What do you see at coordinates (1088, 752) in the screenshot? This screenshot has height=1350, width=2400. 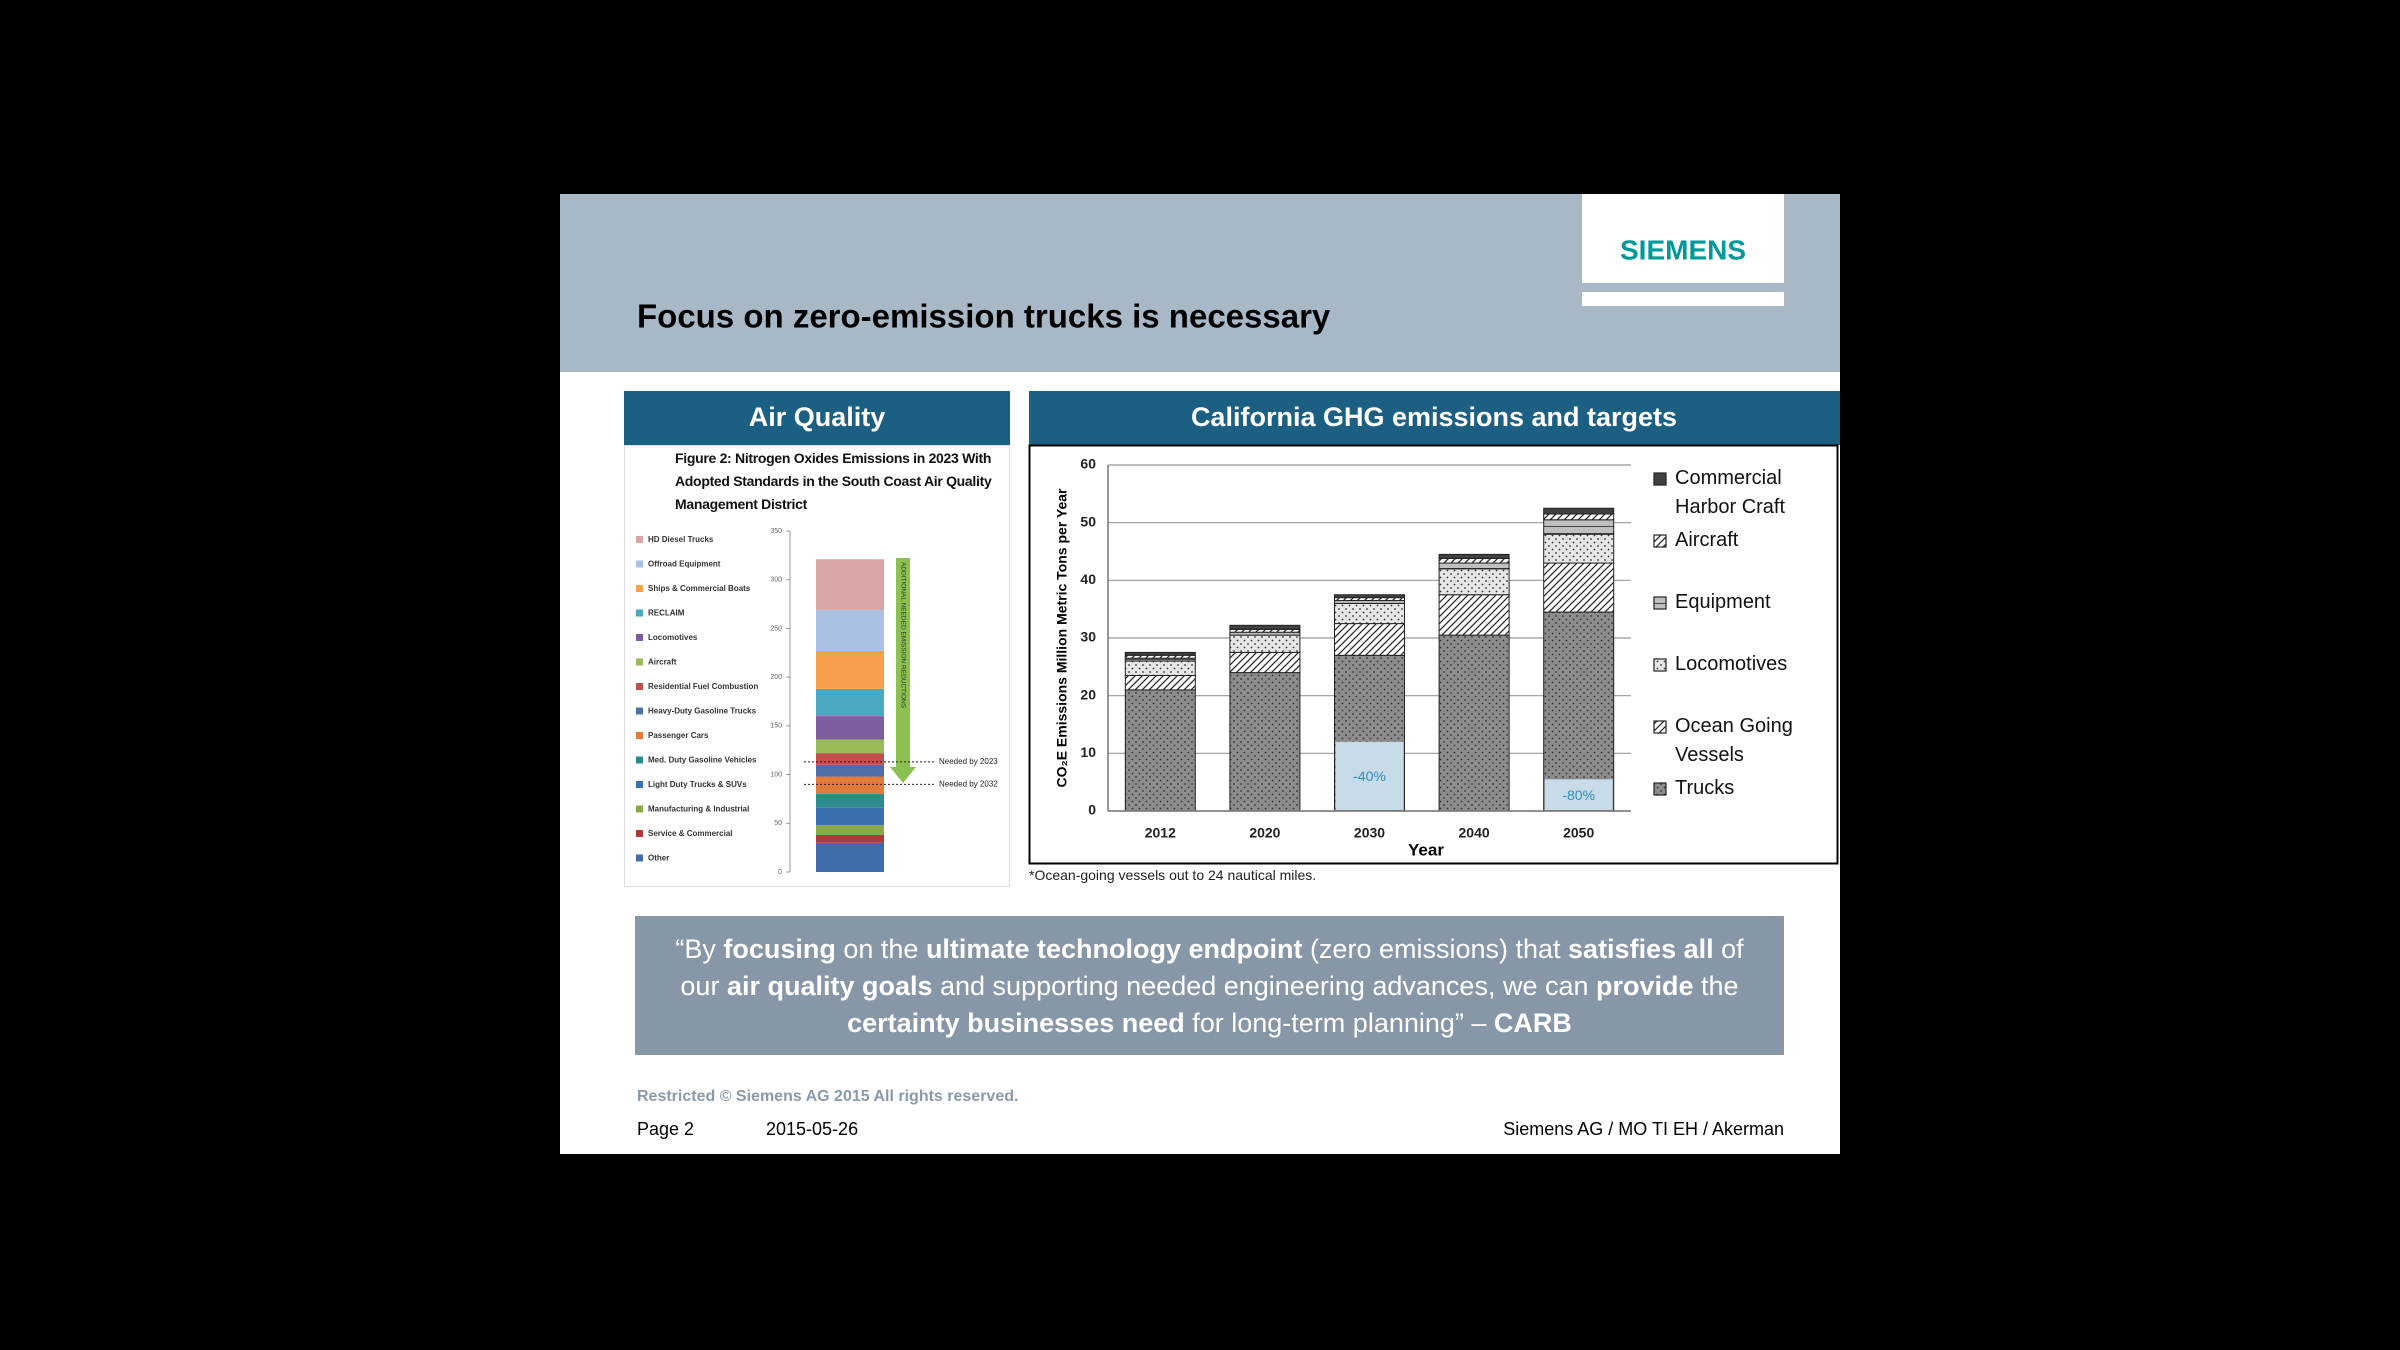 I see `y-tick-label: 10` at bounding box center [1088, 752].